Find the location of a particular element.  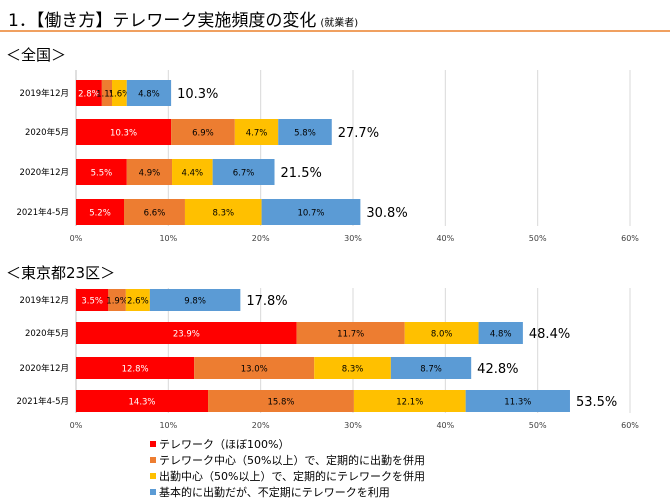

data-label: 9.8% is located at coordinates (195, 302).